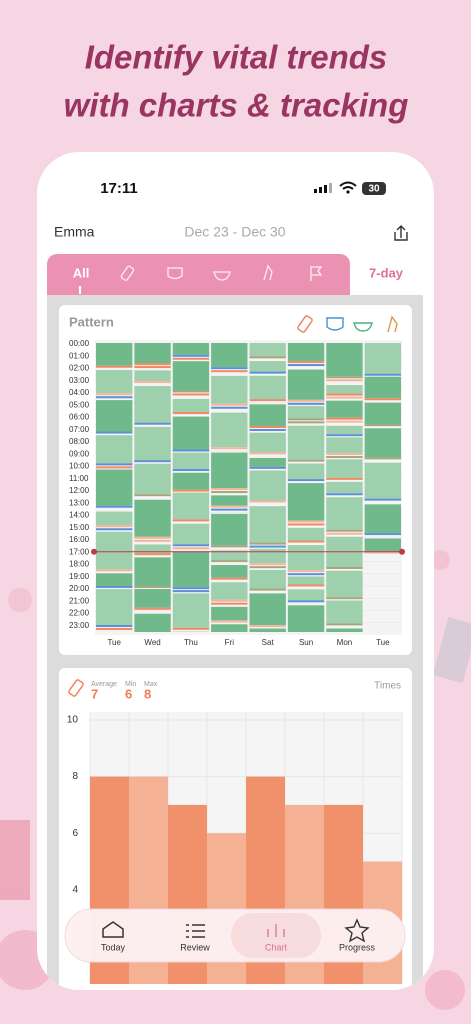  Describe the element at coordinates (236, 57) in the screenshot. I see `headline: Identify vital trends` at that location.